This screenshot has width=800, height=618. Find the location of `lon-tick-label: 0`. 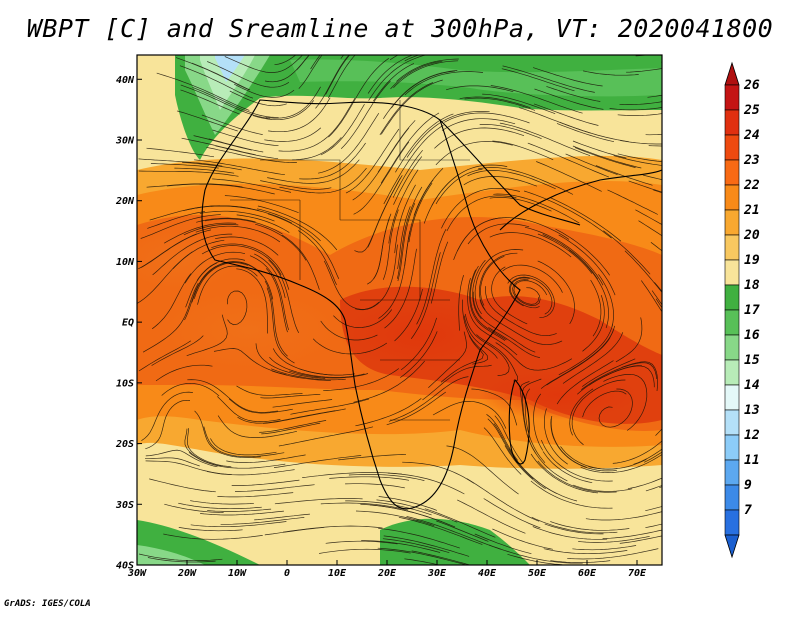

lon-tick-label: 0 is located at coordinates (287, 573).